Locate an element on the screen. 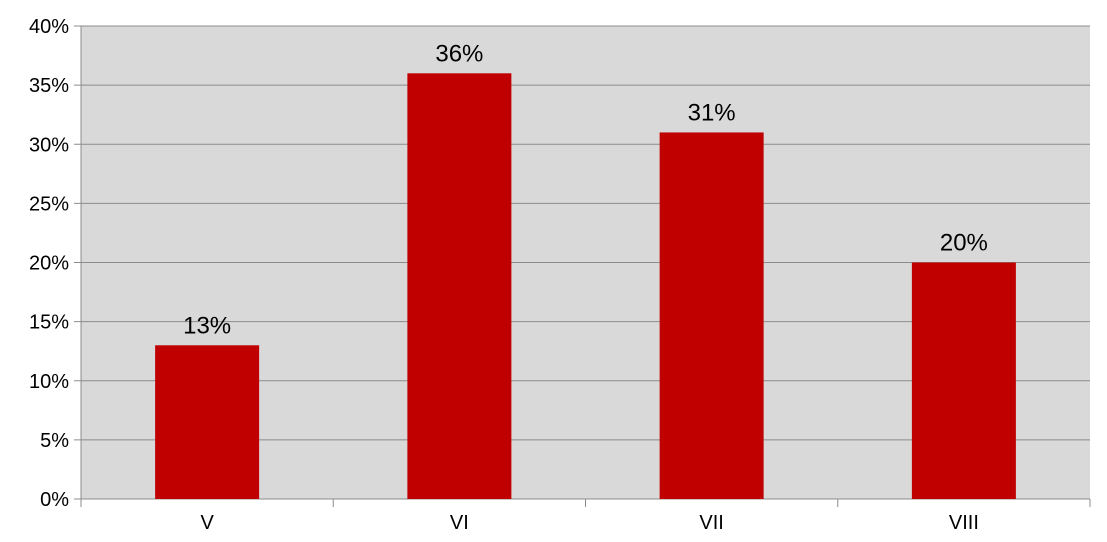 The width and height of the screenshot is (1107, 542). x-tick-label: V is located at coordinates (207, 523).